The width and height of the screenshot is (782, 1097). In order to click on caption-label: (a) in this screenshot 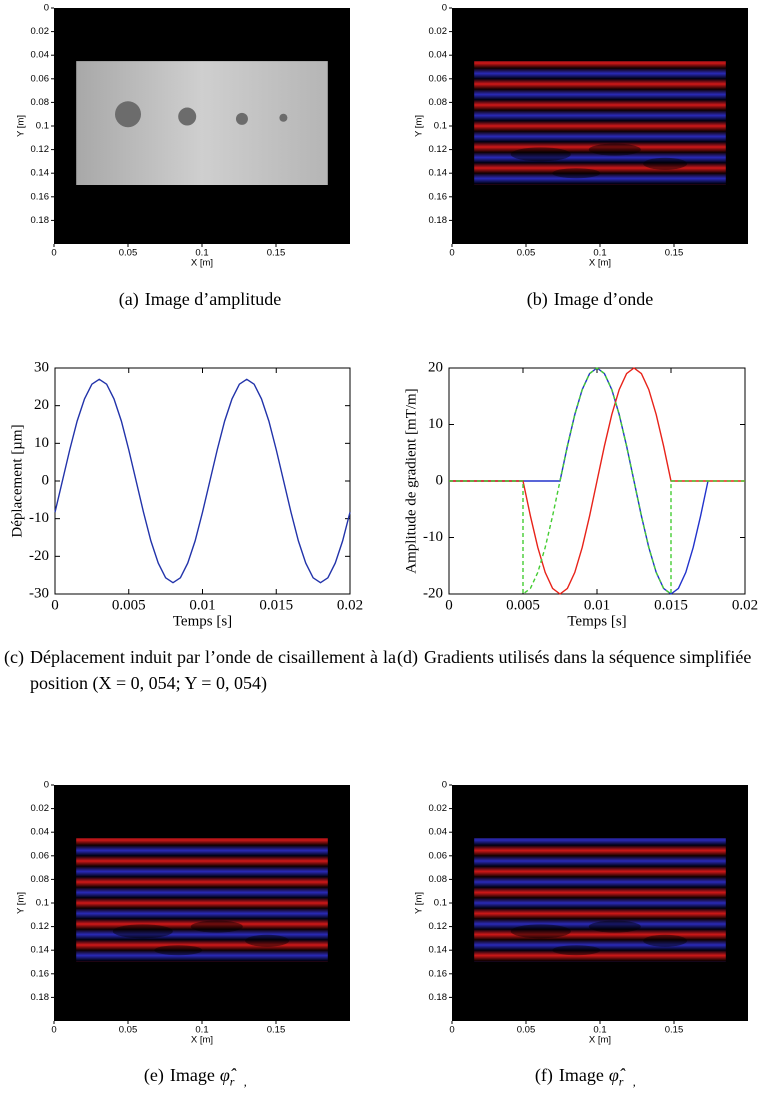, I will do `click(128, 299)`.